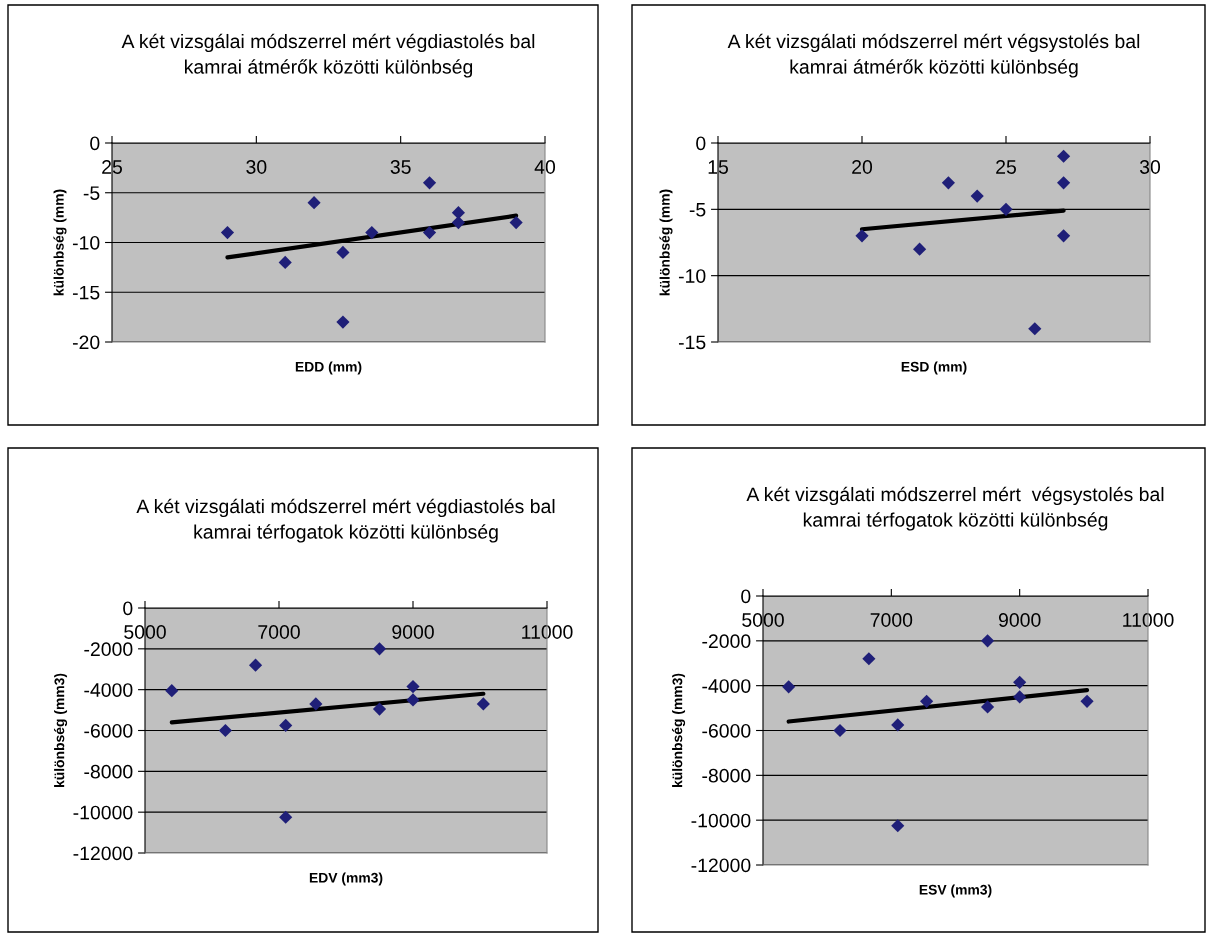 This screenshot has height=935, width=1208. What do you see at coordinates (345, 520) in the screenshot?
I see `chart-title: A két vizsgálati módszerrel mért végdiastolés bal kamrai térfogatok közötti különbség` at bounding box center [345, 520].